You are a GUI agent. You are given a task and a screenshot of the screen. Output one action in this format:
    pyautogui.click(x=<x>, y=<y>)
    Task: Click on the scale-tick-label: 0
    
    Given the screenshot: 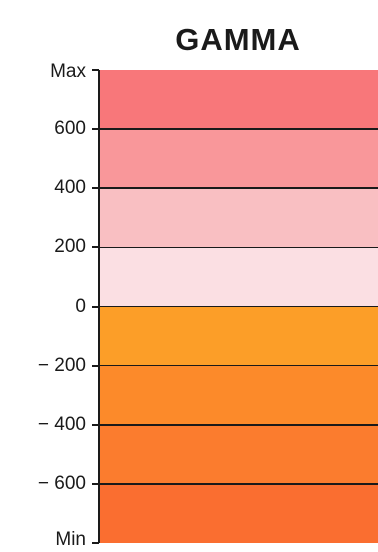 What is the action you would take?
    pyautogui.click(x=80, y=306)
    